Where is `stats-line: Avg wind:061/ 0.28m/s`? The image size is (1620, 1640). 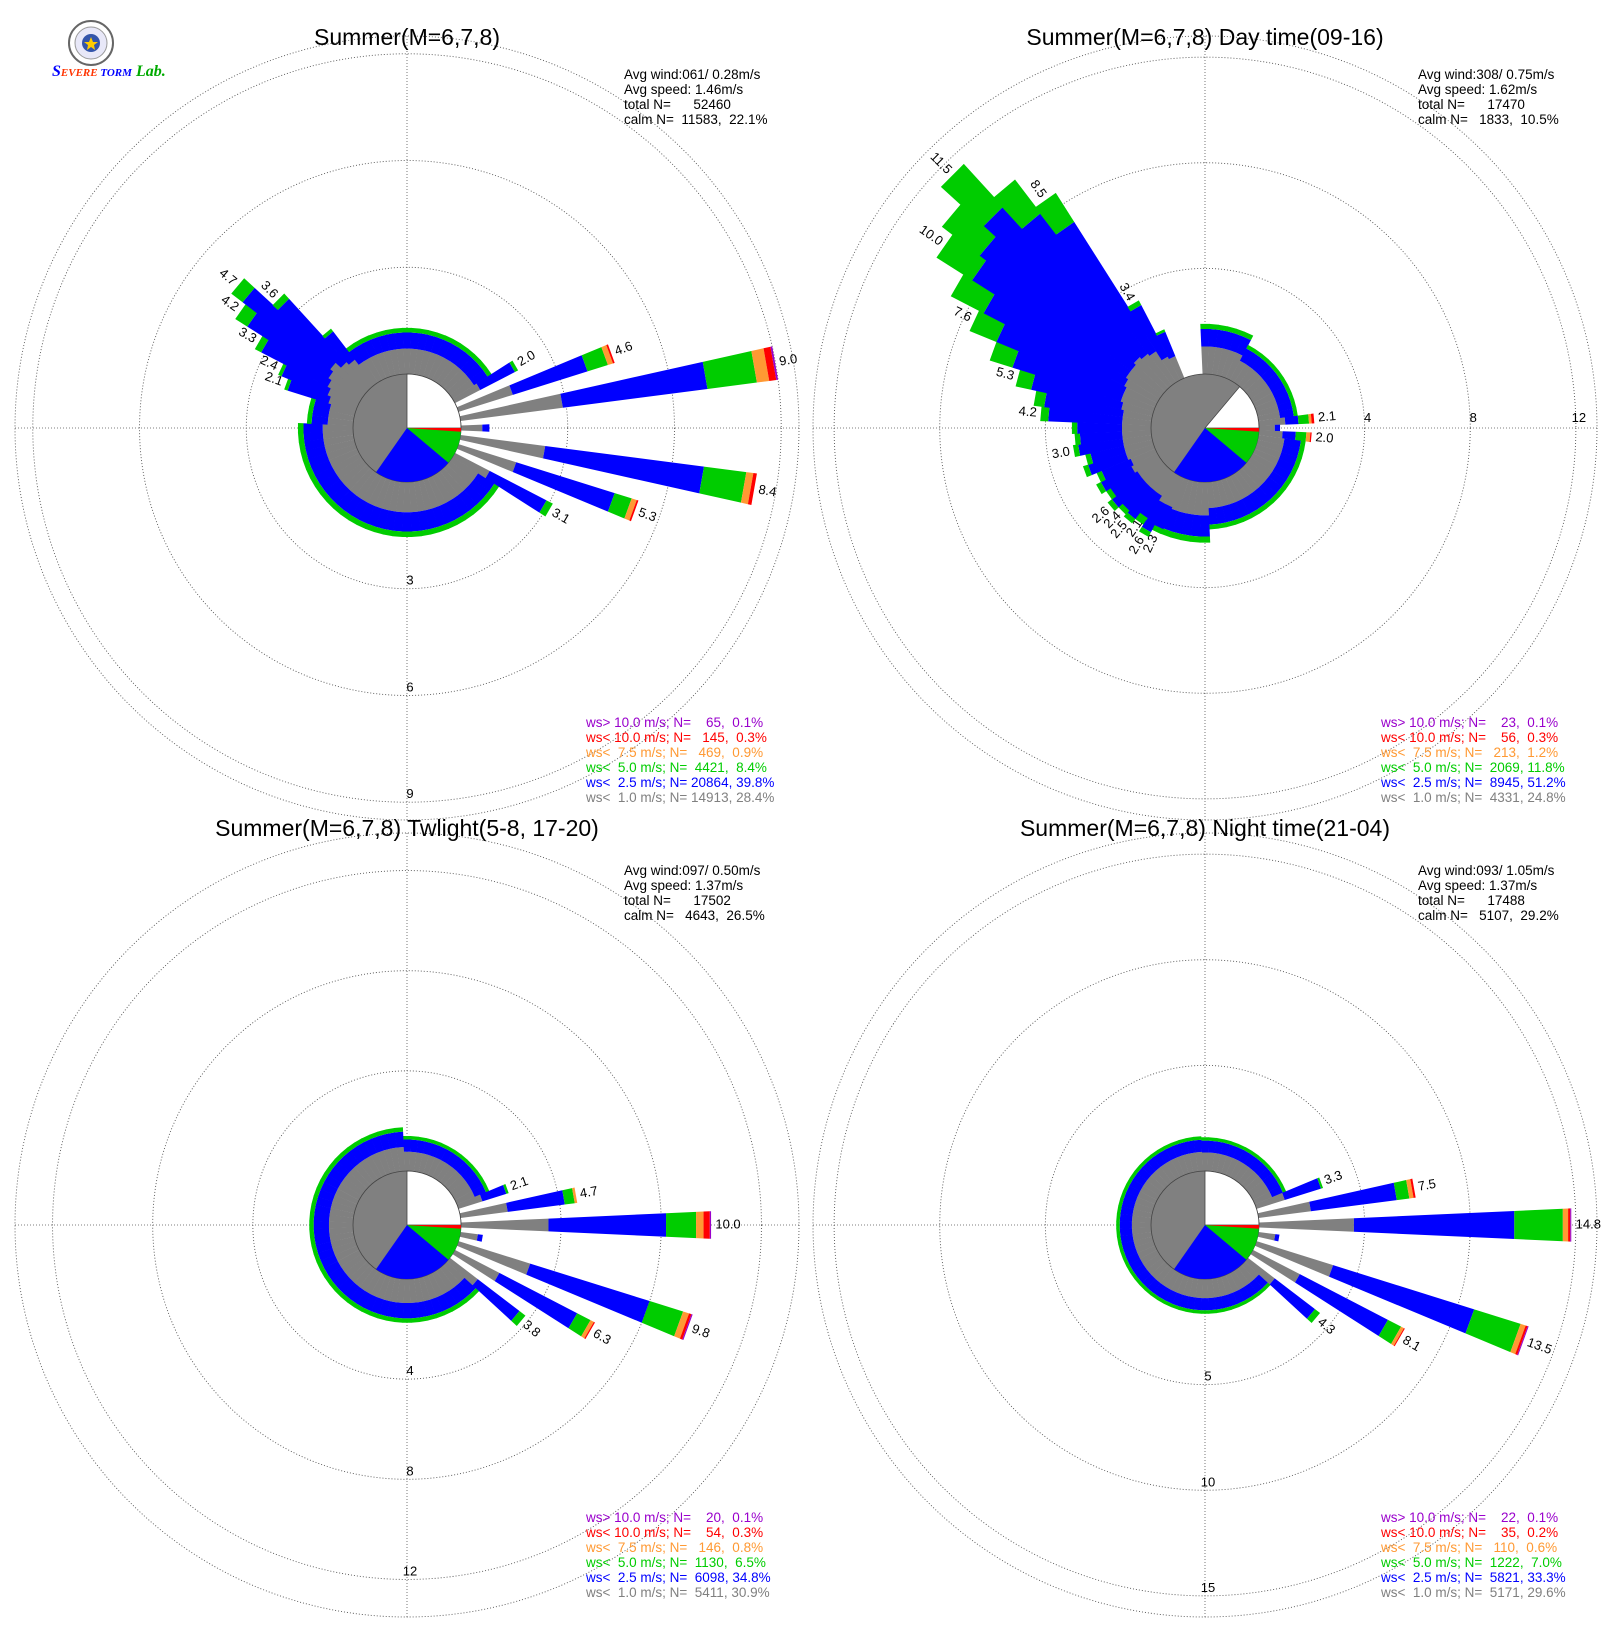 stats-line: Avg wind:061/ 0.28m/s is located at coordinates (692, 74).